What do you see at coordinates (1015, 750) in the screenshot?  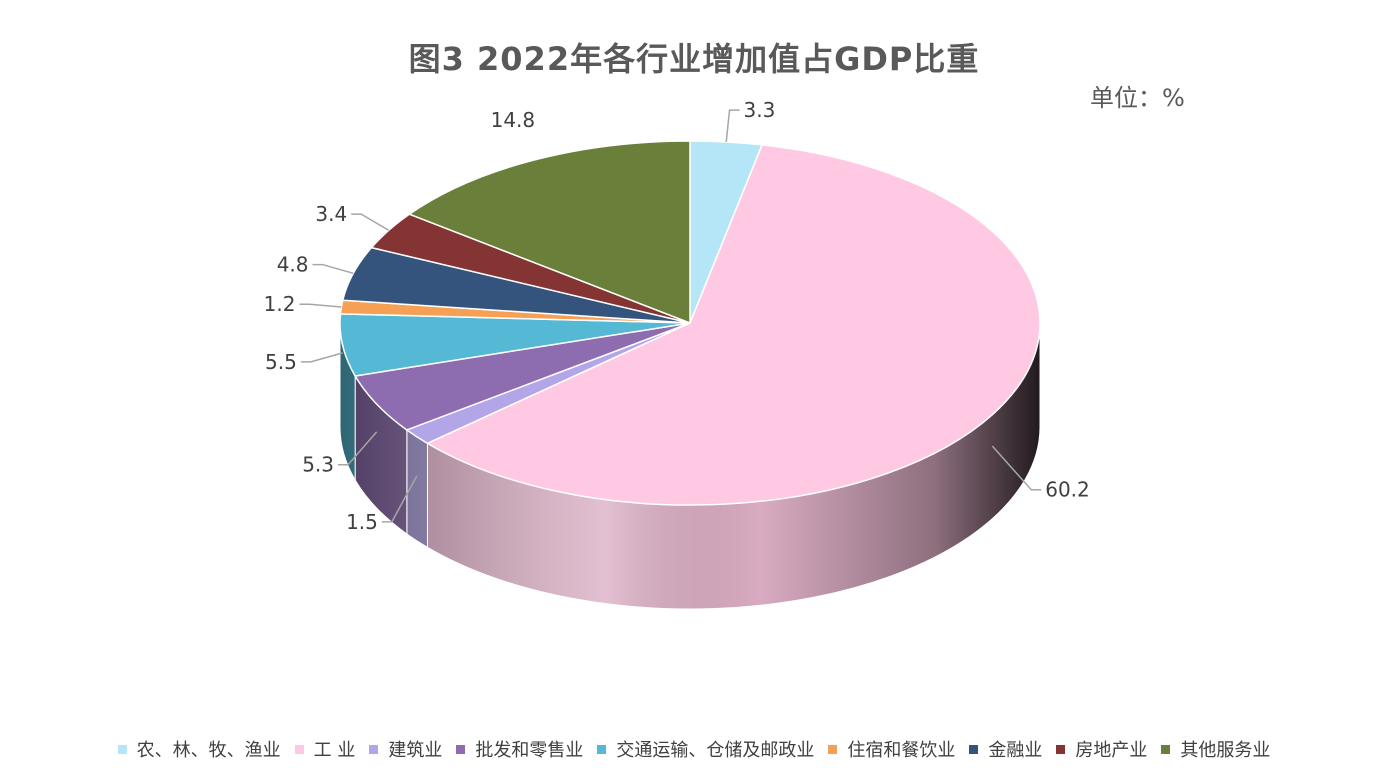 I see `legend-label: 金融业` at bounding box center [1015, 750].